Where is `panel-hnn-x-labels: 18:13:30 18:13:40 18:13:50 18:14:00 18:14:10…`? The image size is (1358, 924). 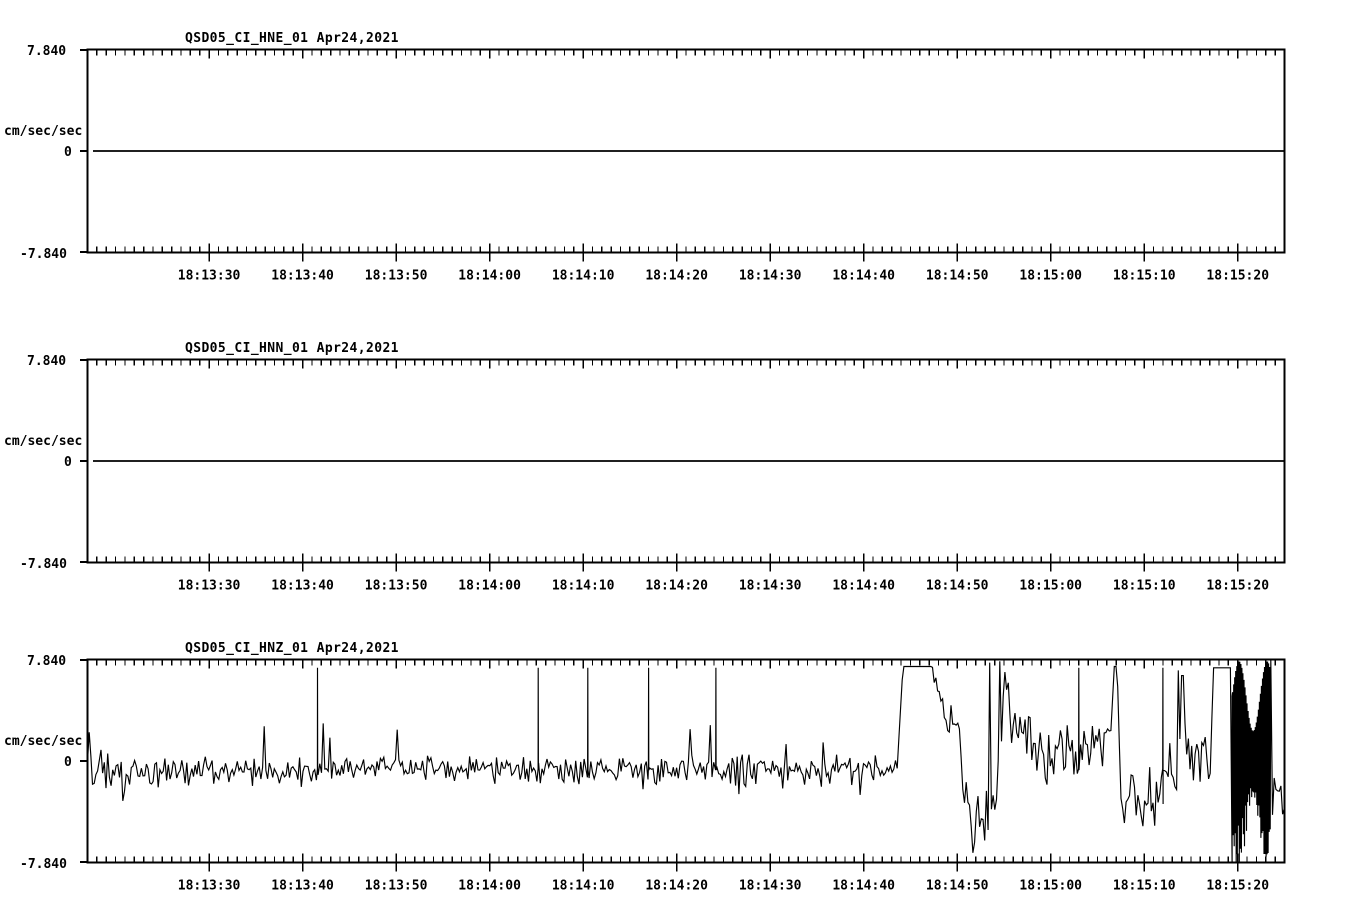 panel-hnn-x-labels: 18:13:30 18:13:40 18:13:50 18:14:00 18:14:10… is located at coordinates (723, 586).